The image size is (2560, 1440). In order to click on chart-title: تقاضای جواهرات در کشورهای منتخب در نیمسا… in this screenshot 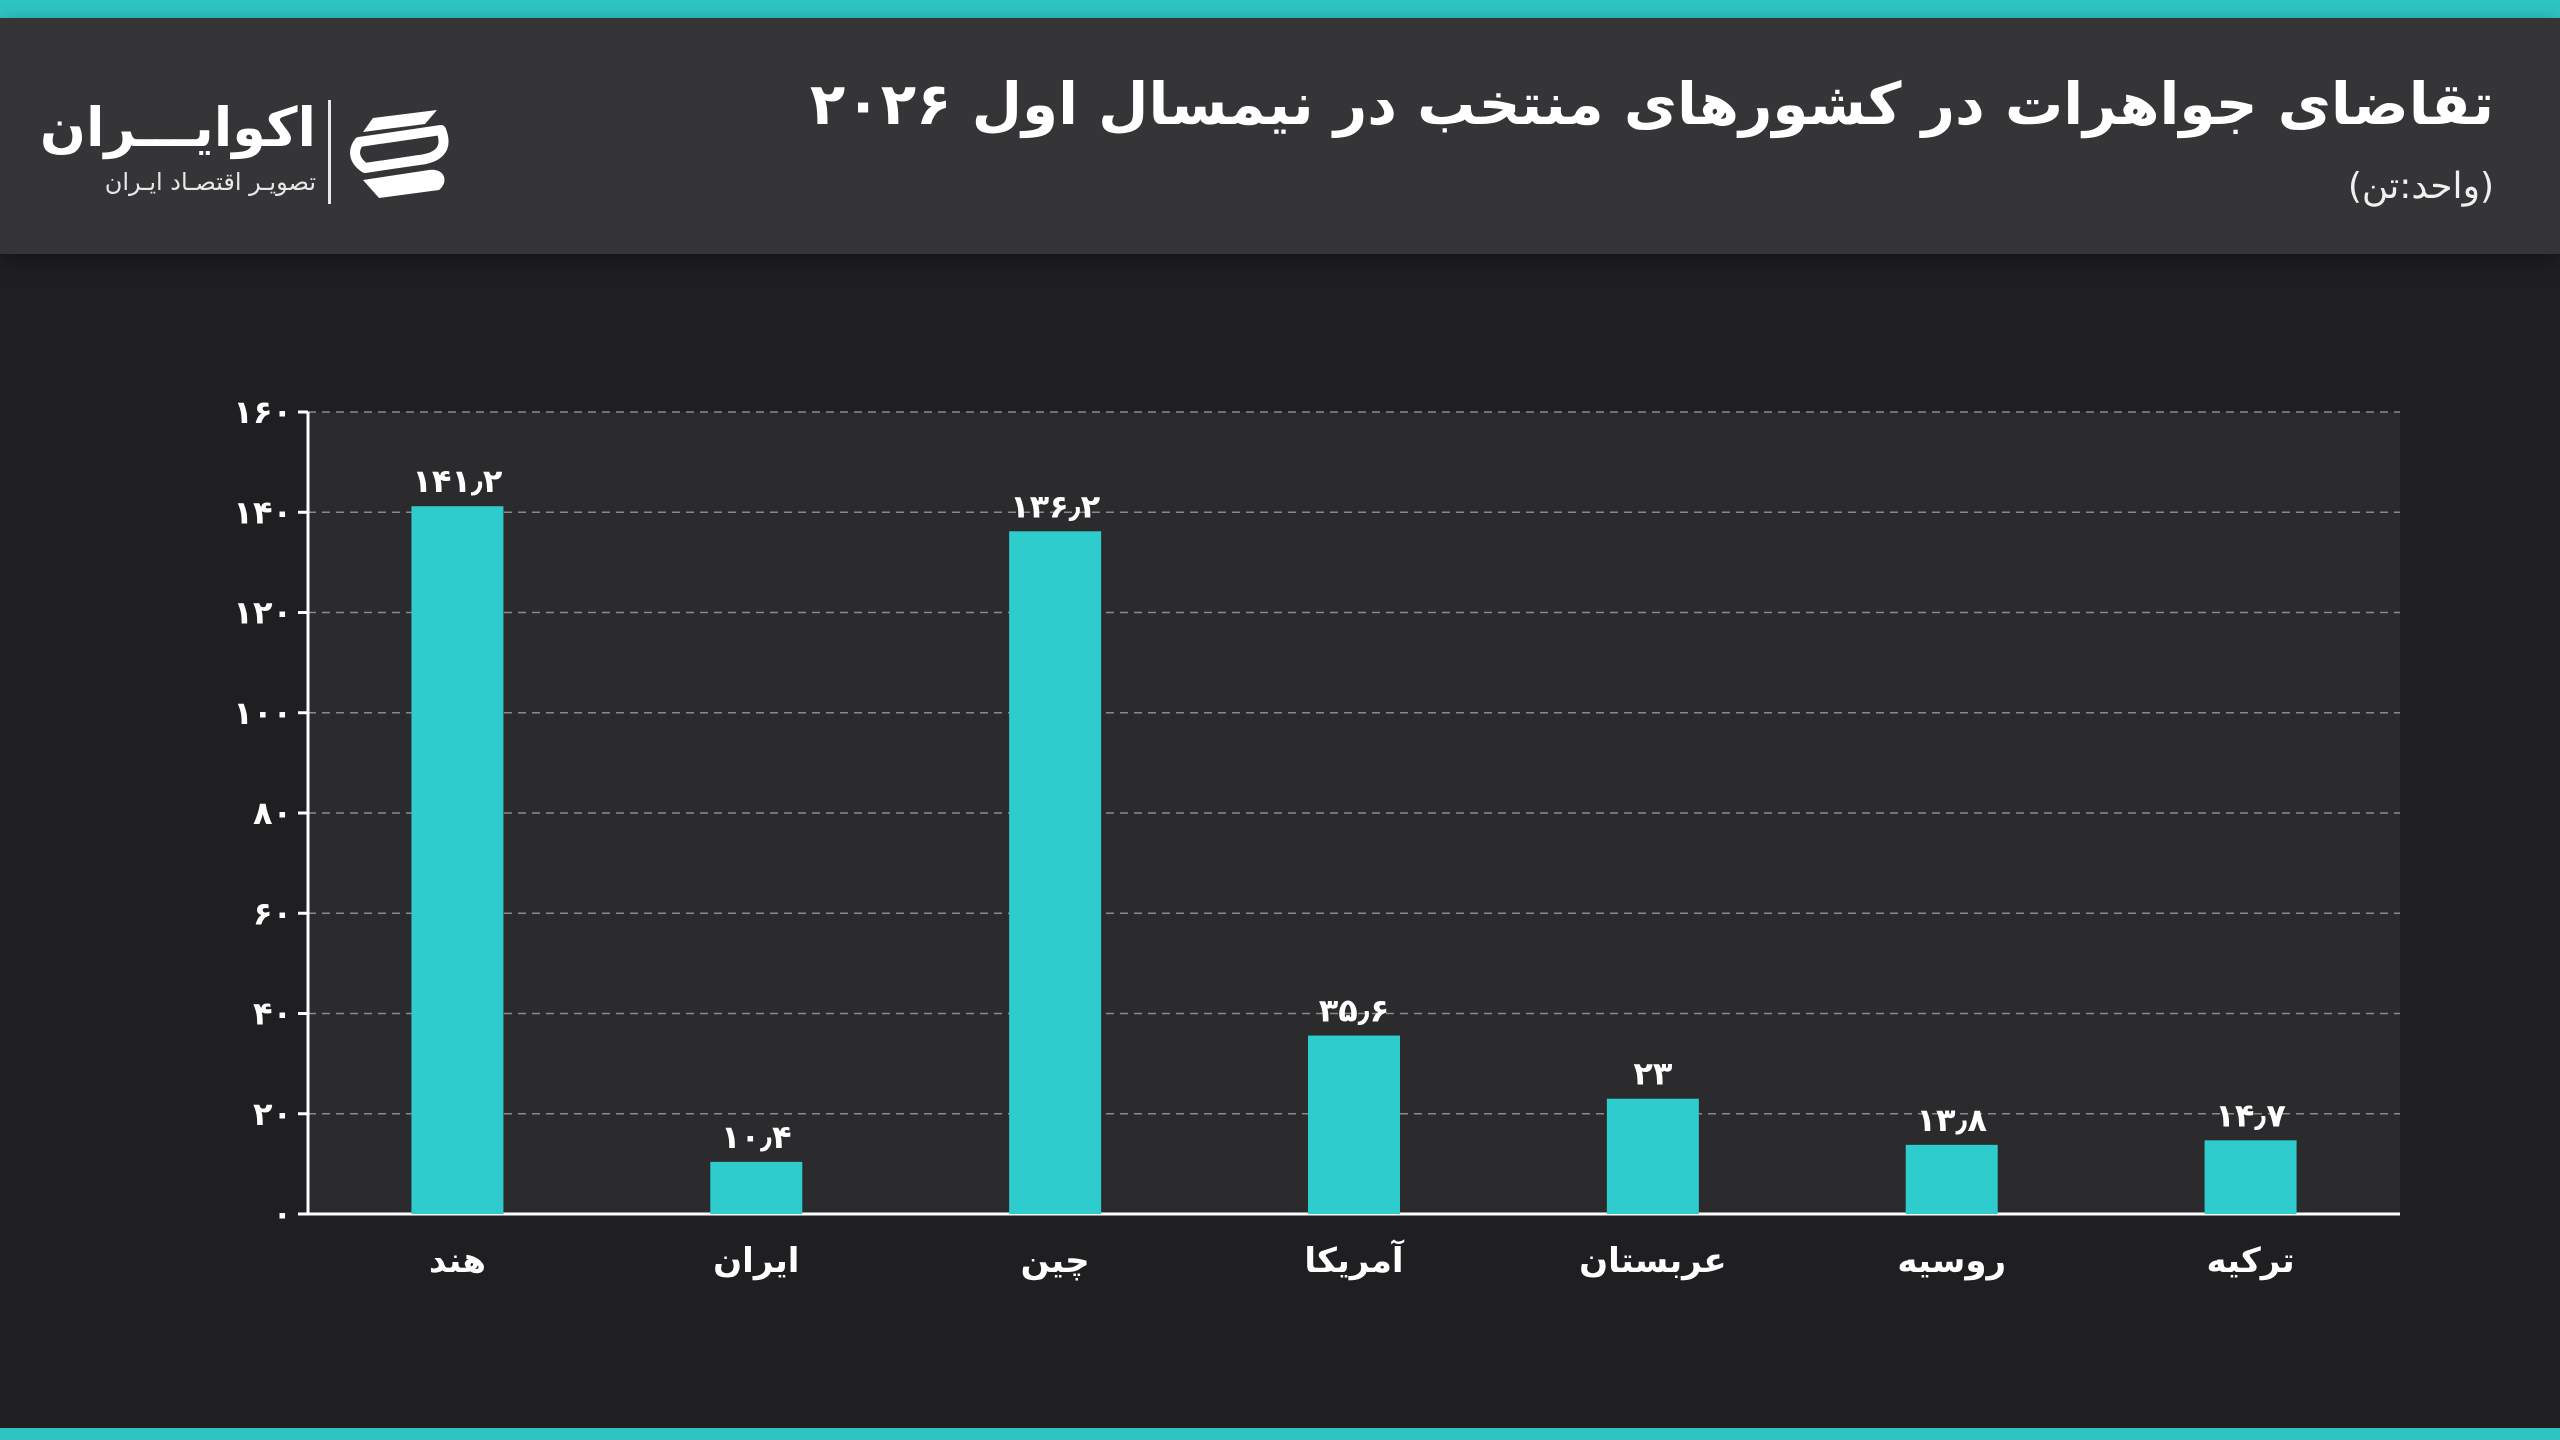, I will do `click(1651, 104)`.